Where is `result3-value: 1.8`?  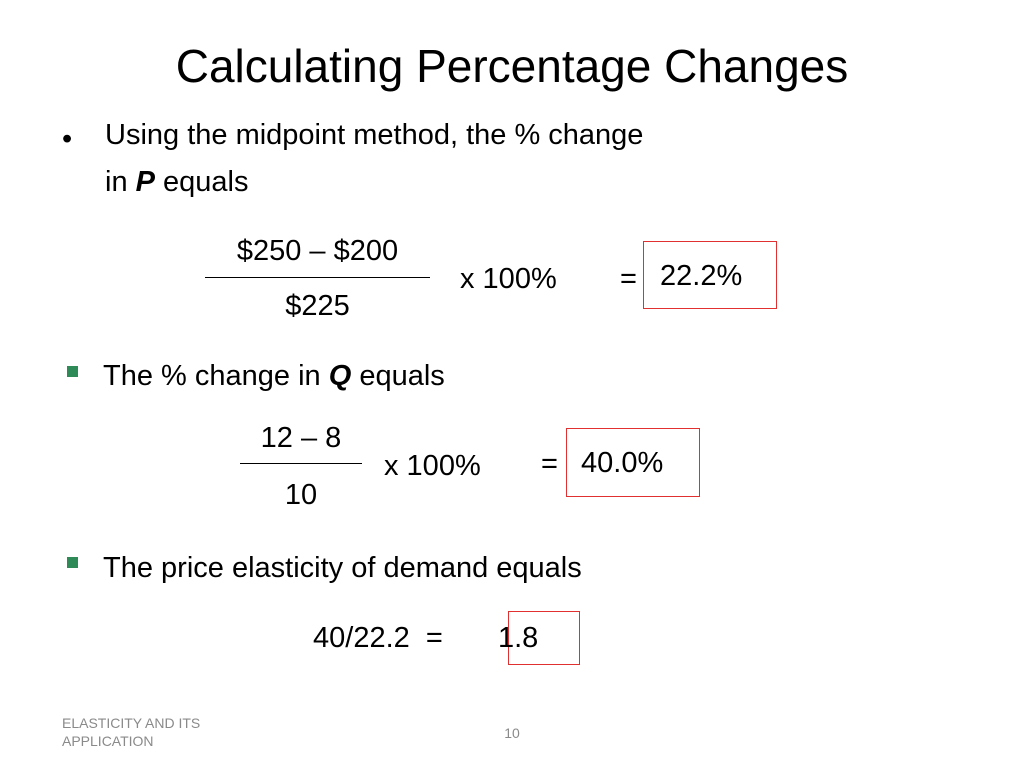 result3-value: 1.8 is located at coordinates (518, 638).